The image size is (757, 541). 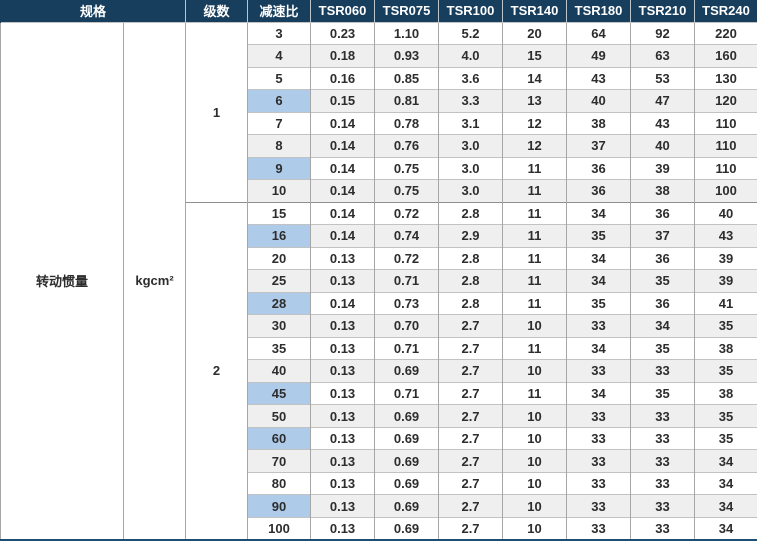 I want to click on value-cell: 37, so click(x=662, y=236).